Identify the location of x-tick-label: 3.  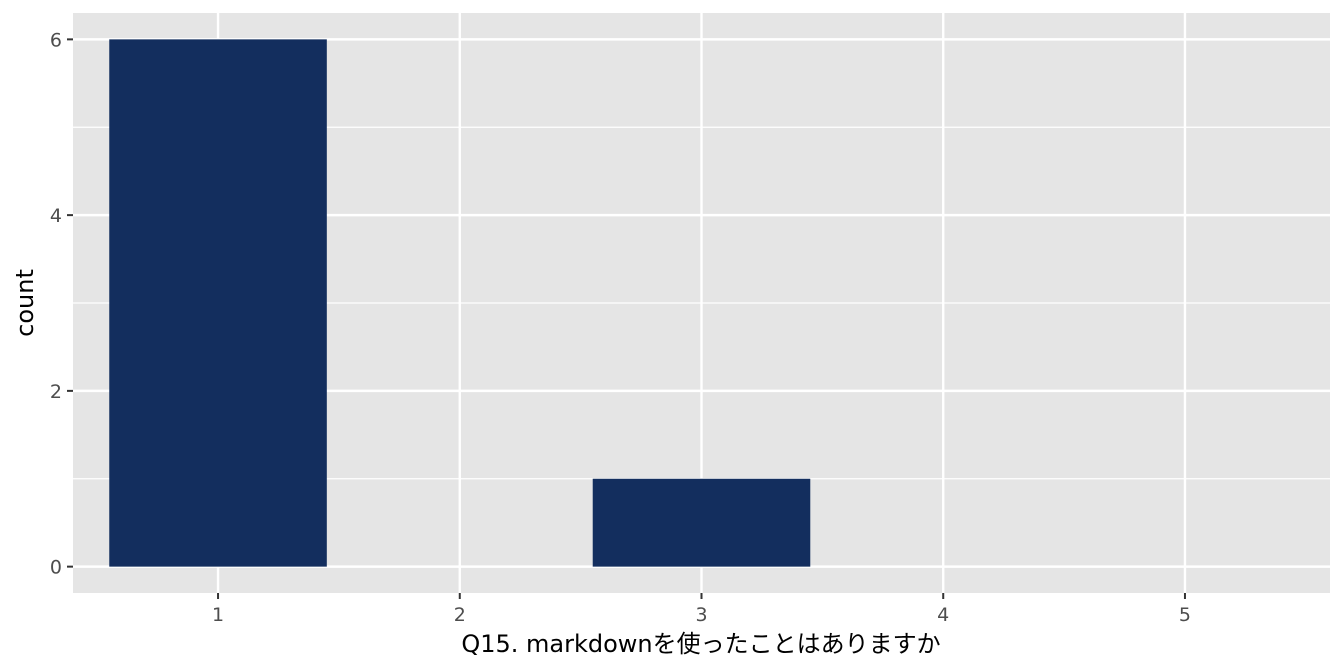
(701, 615).